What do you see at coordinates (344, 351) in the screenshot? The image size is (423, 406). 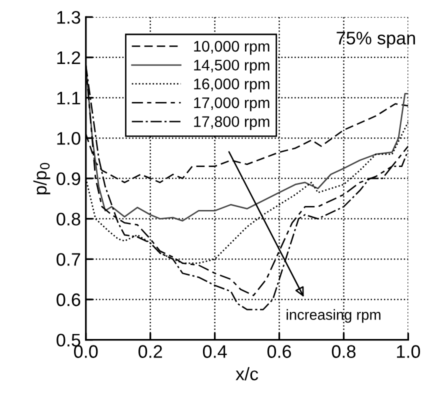 I see `x-tick-label: 0.8` at bounding box center [344, 351].